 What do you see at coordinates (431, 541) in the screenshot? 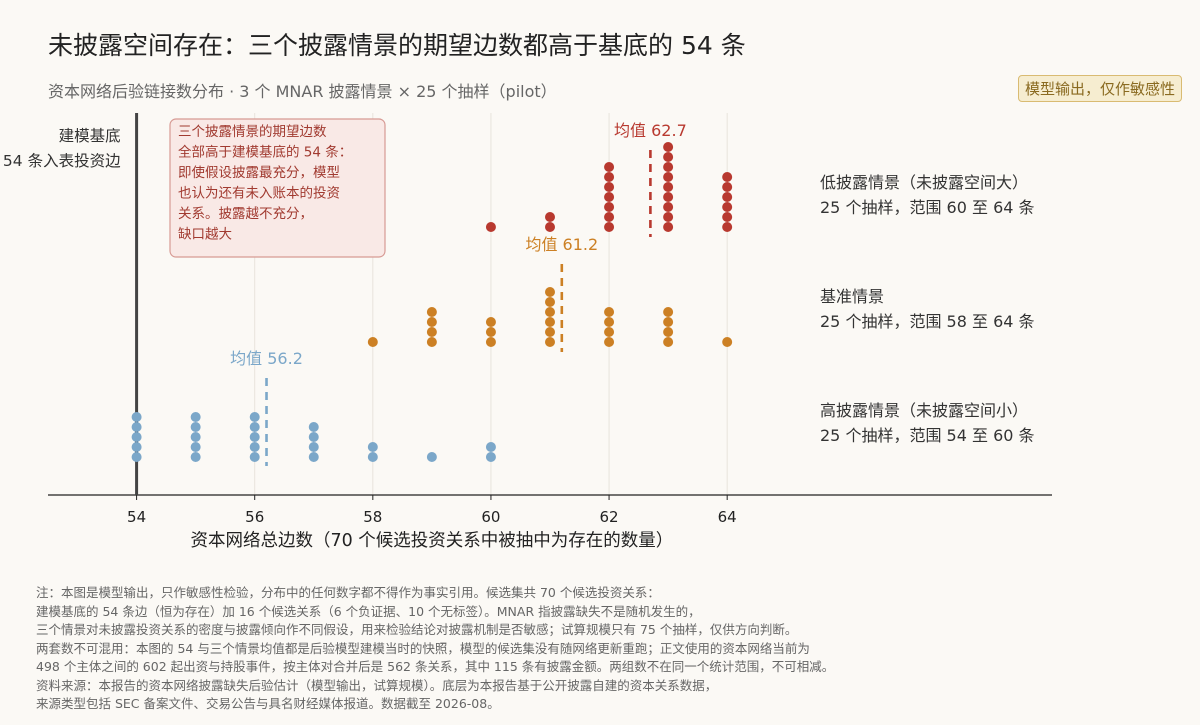
I see `x-axis-label: 资本网络总边数（70 个候选投资关系中被抽中为存在的数量）` at bounding box center [431, 541].